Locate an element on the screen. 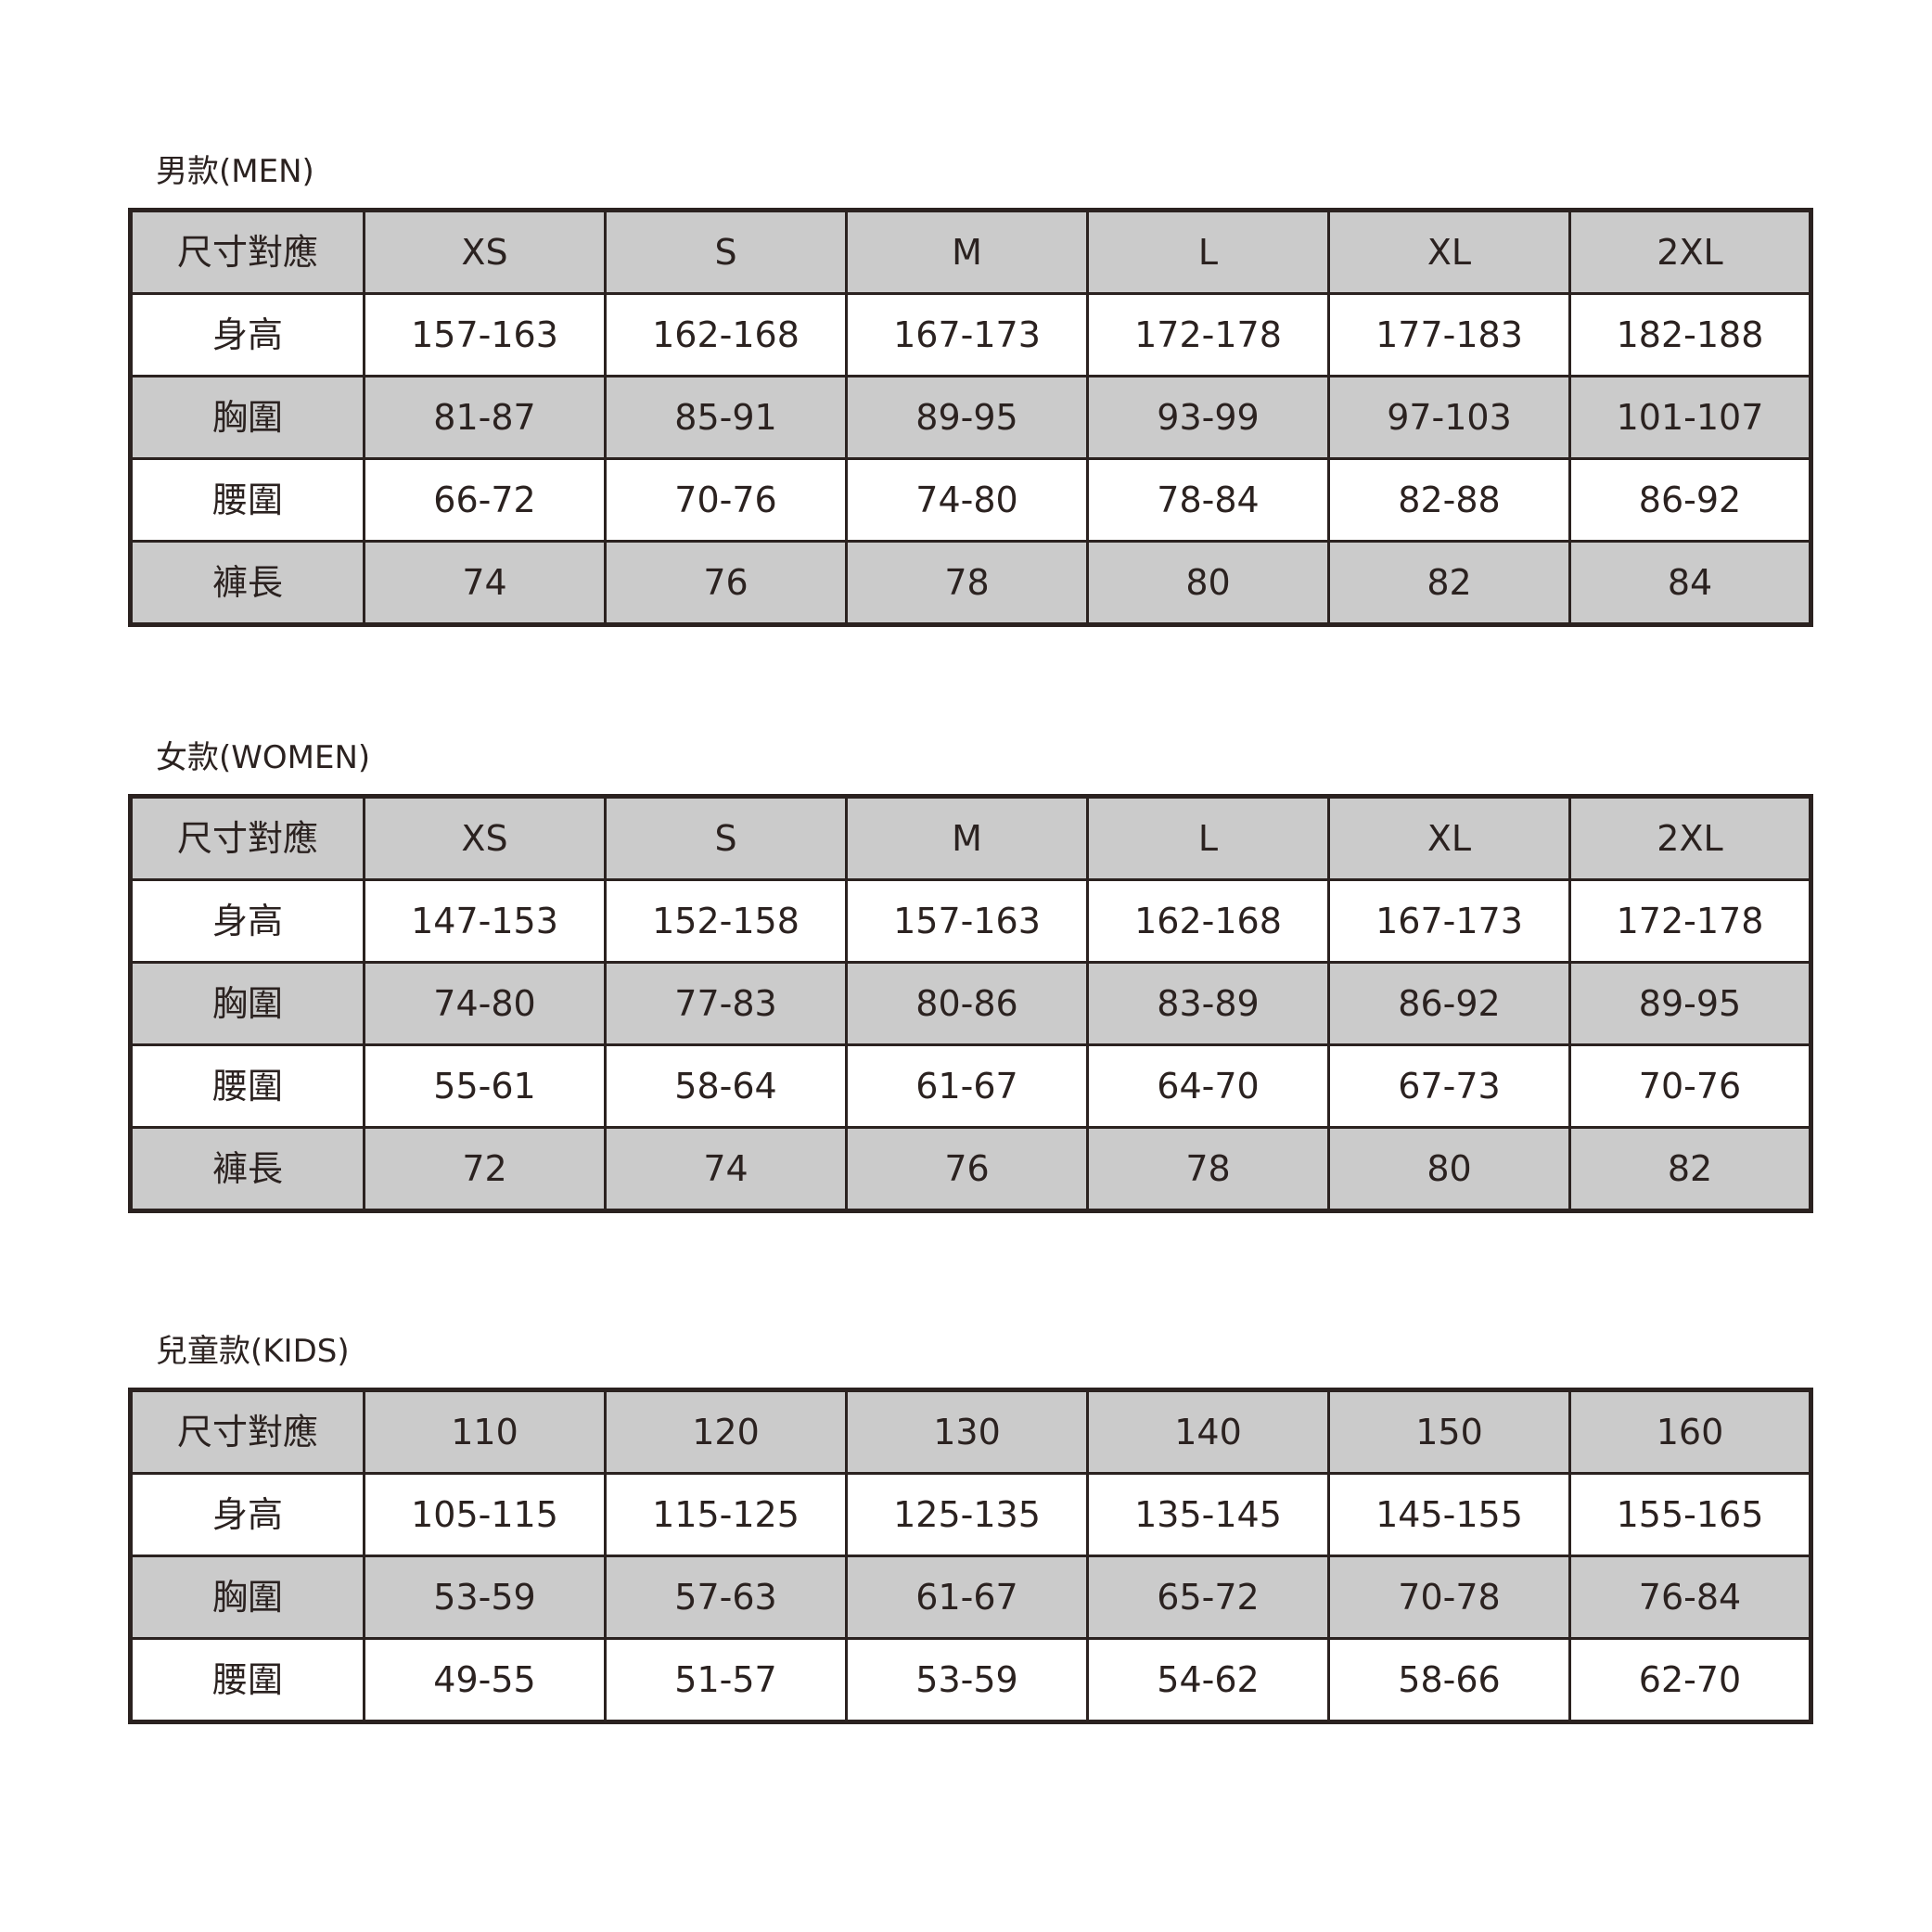 The image size is (1932, 1932). measurement-cell: 66-72 is located at coordinates (485, 500).